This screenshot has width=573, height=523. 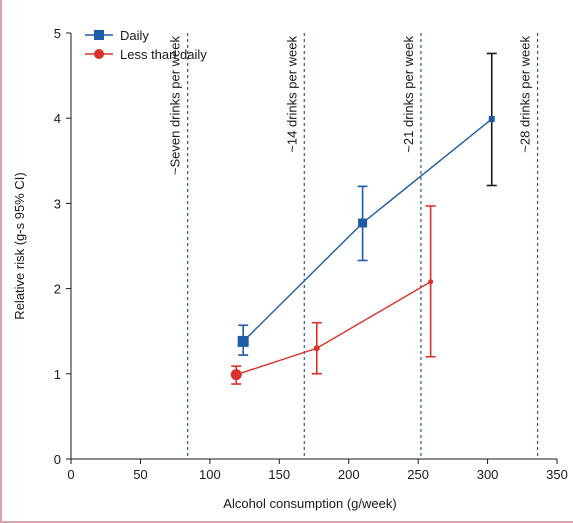 I want to click on legend-item: Less than daily, so click(x=146, y=54).